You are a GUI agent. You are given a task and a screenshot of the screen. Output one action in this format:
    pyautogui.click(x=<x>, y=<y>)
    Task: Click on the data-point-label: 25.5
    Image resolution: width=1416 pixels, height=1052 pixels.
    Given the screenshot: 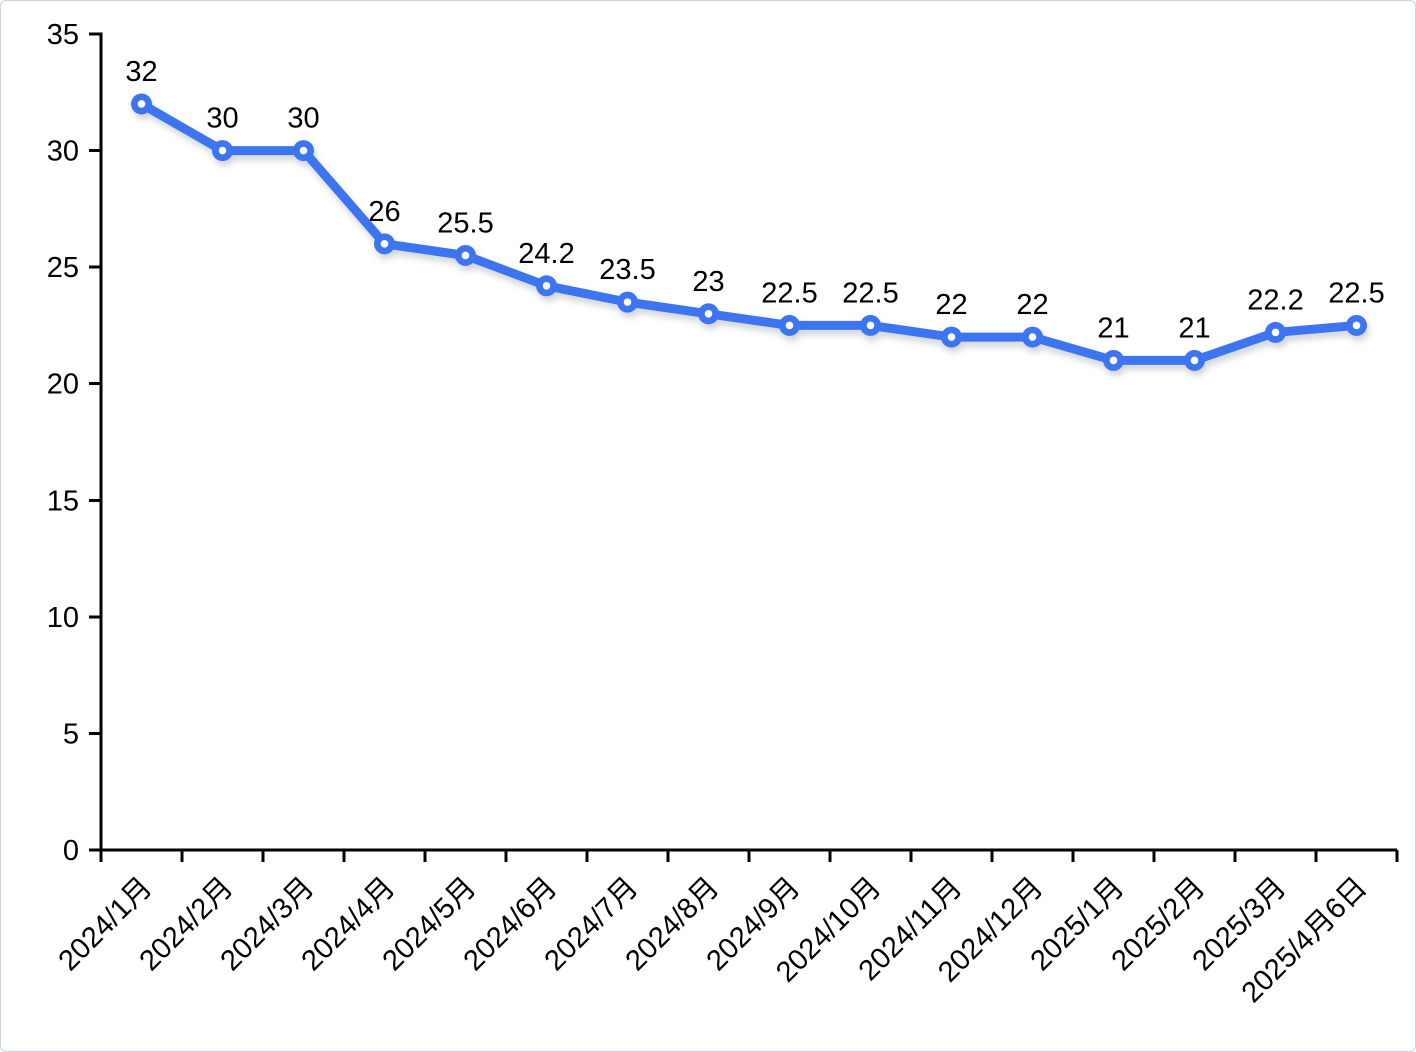 What is the action you would take?
    pyautogui.click(x=465, y=223)
    